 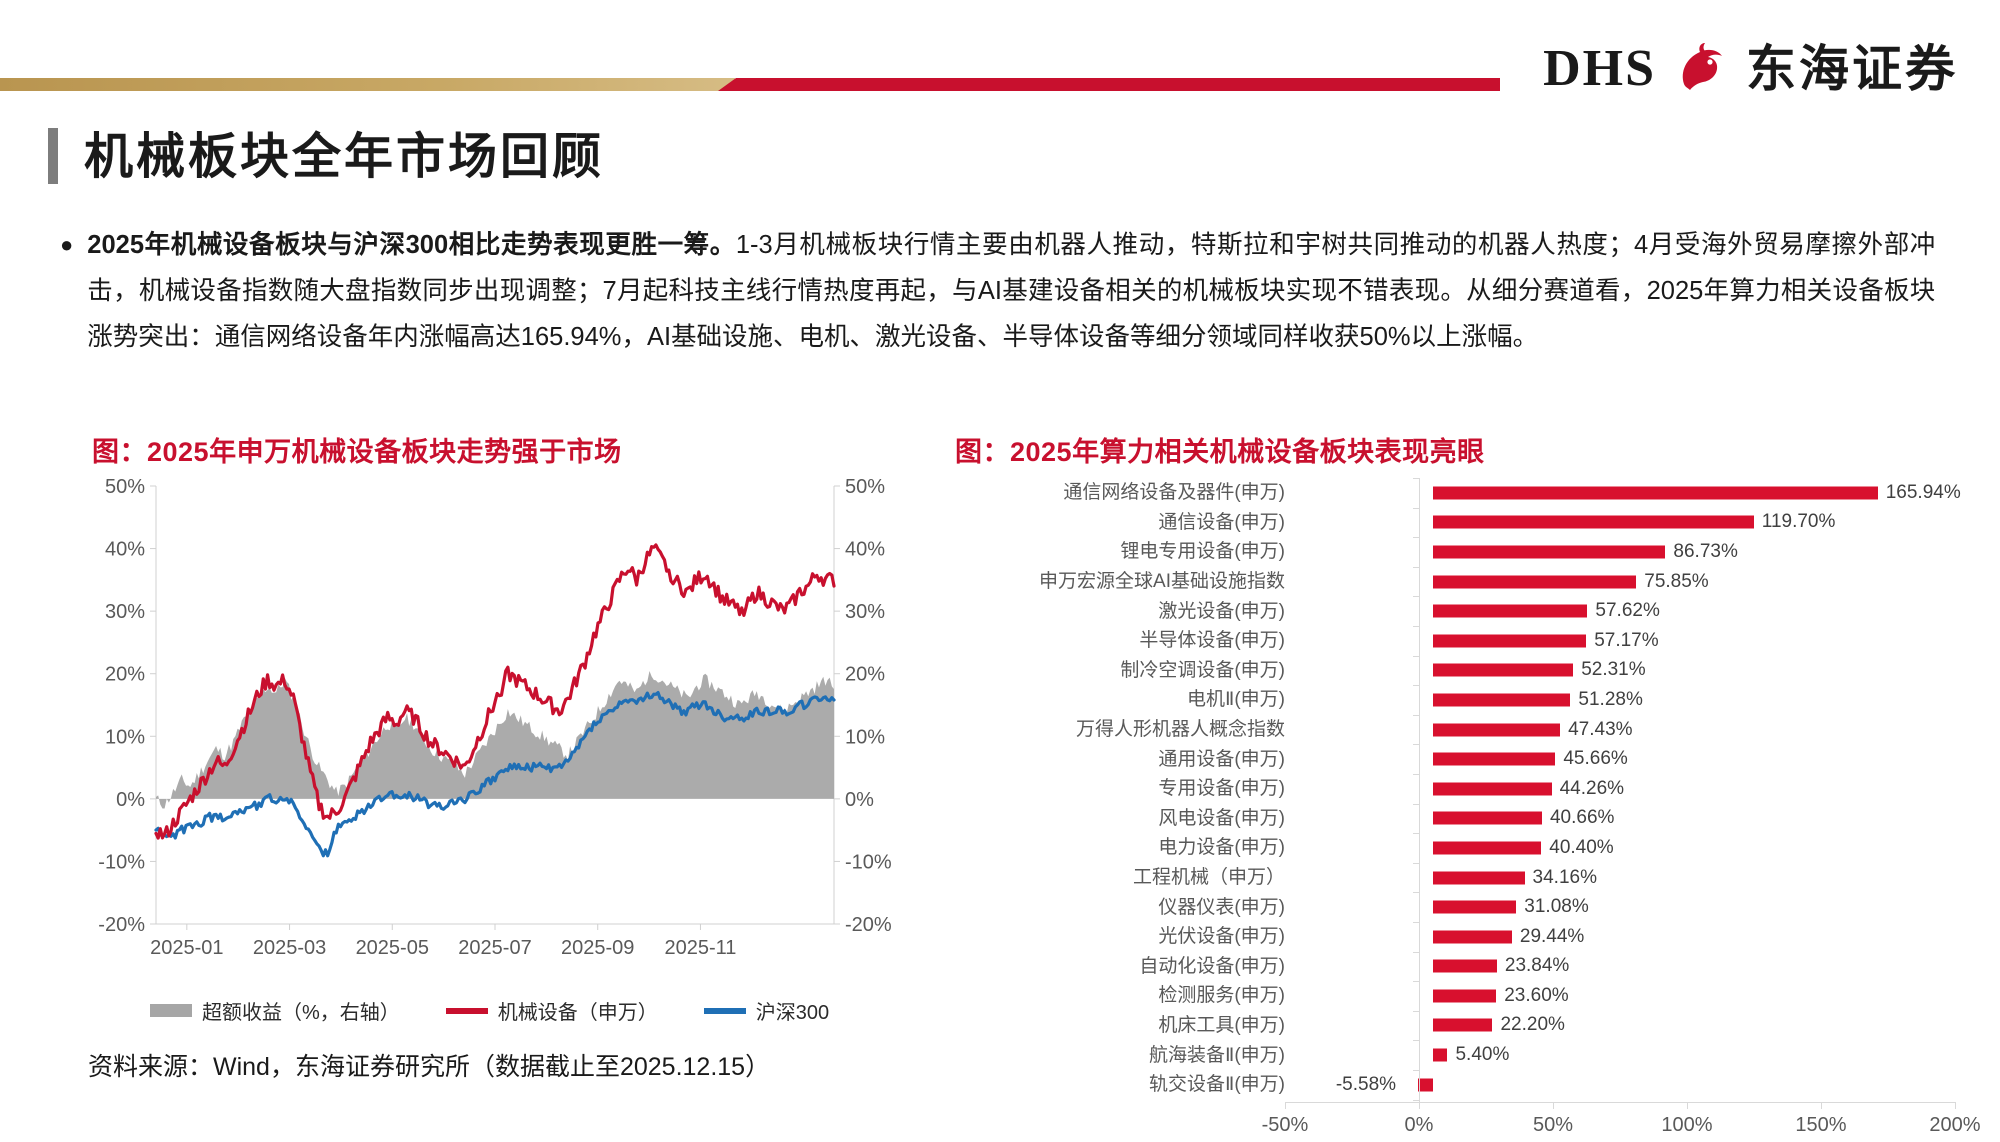 What do you see at coordinates (1676, 581) in the screenshot?
I see `bar-value-label: 75.85%` at bounding box center [1676, 581].